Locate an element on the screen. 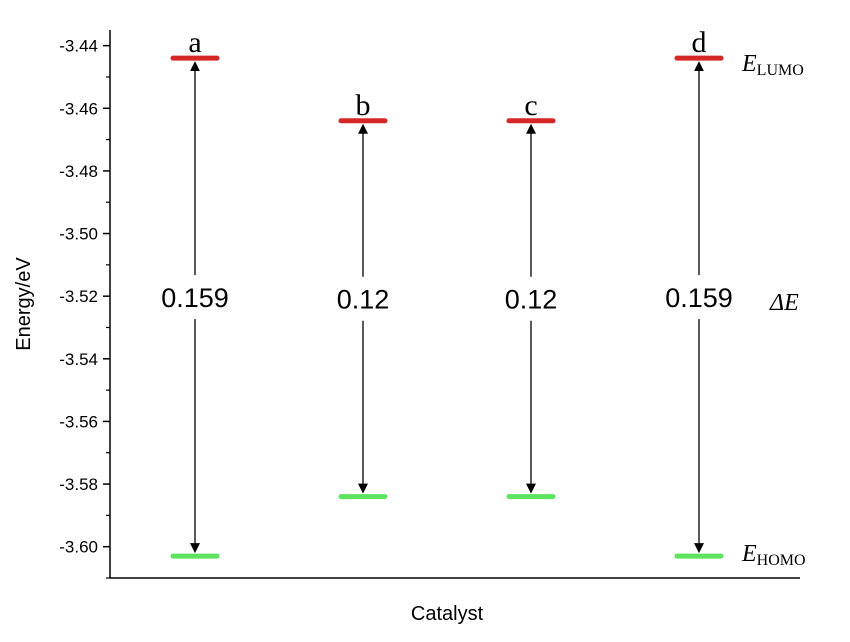 The image size is (850, 642). lumo-annotation: ELUMO is located at coordinates (772, 65).